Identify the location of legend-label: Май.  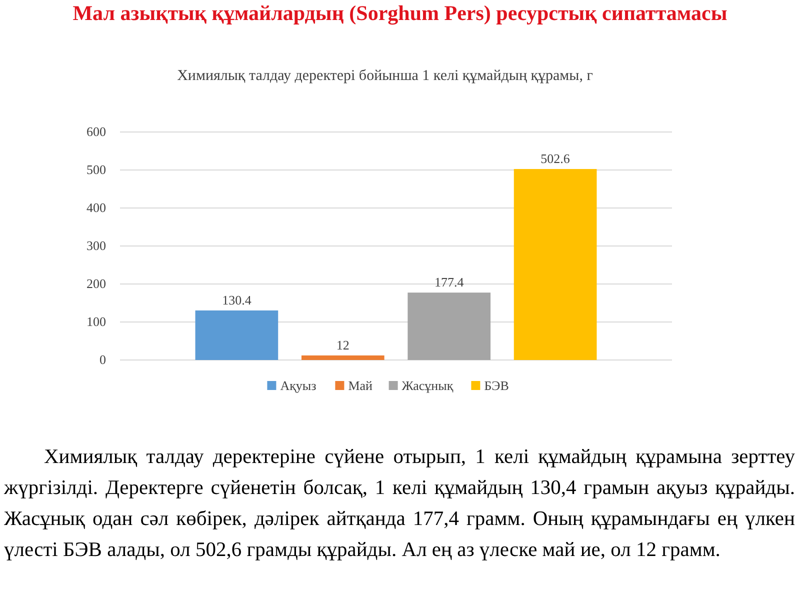
(360, 385).